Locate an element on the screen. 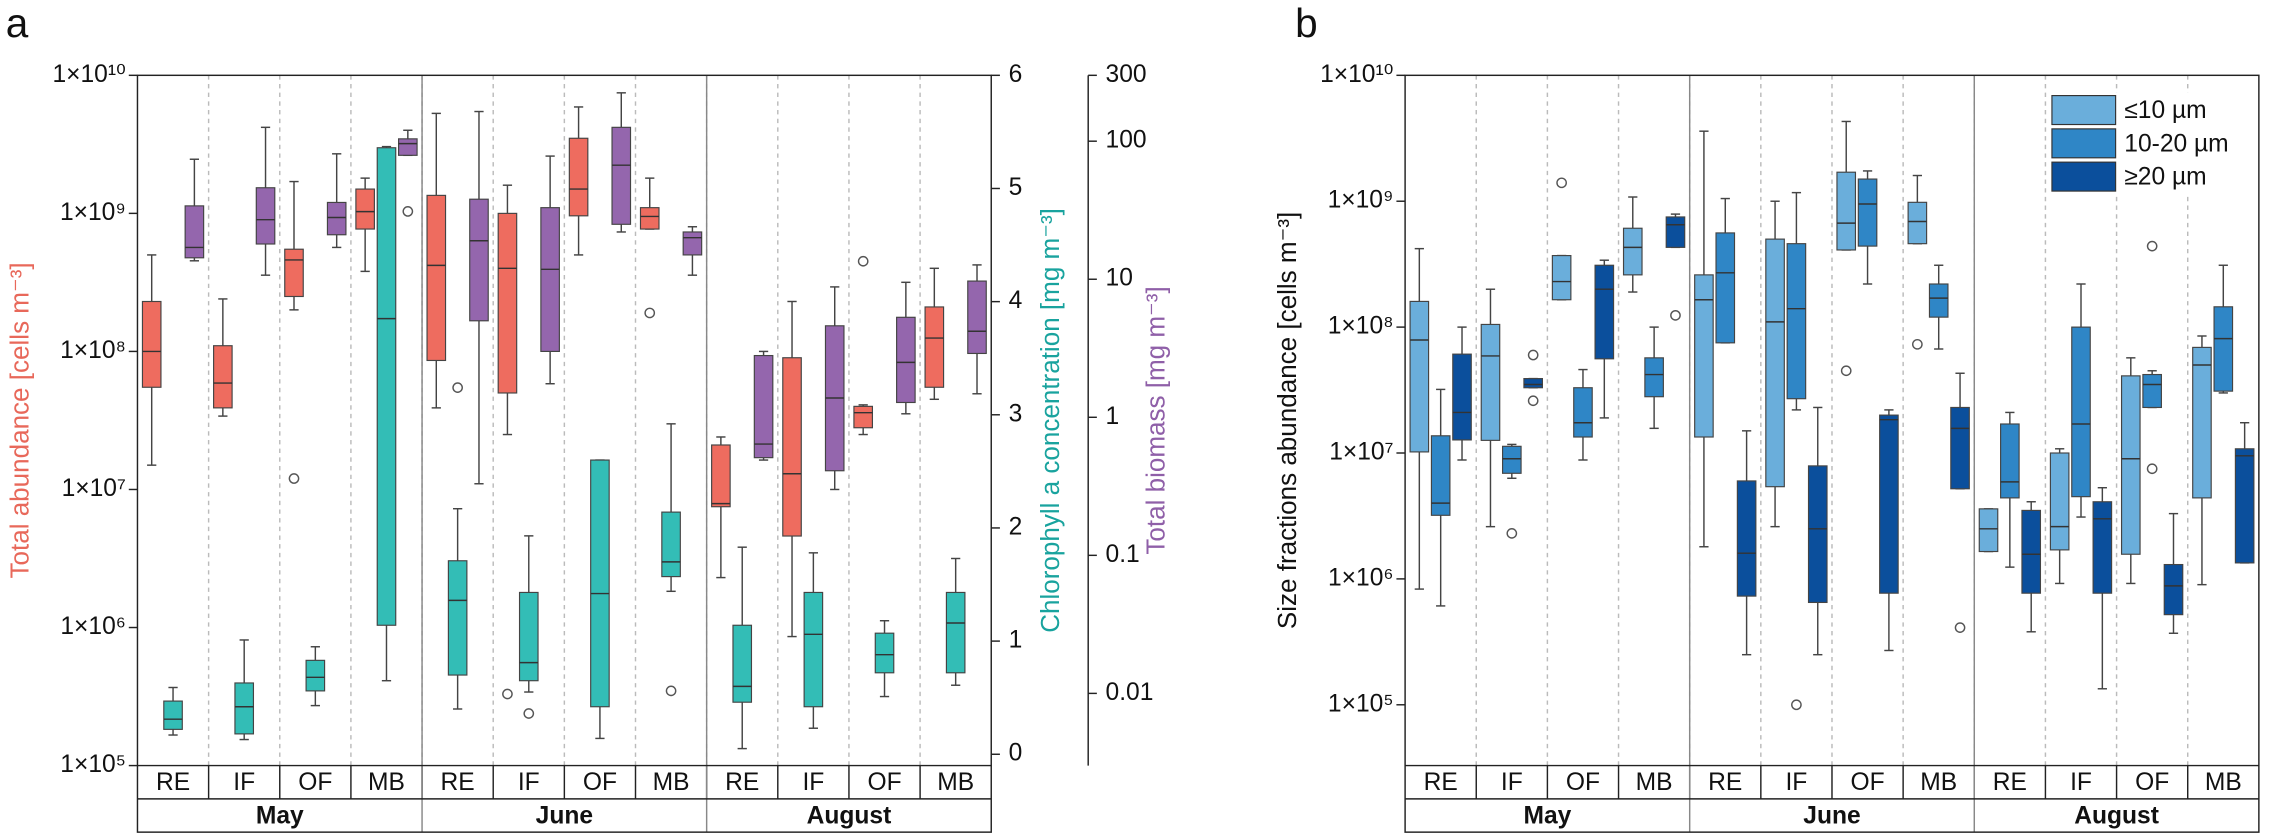 The image size is (2269, 838). group-label: May is located at coordinates (1547, 815).